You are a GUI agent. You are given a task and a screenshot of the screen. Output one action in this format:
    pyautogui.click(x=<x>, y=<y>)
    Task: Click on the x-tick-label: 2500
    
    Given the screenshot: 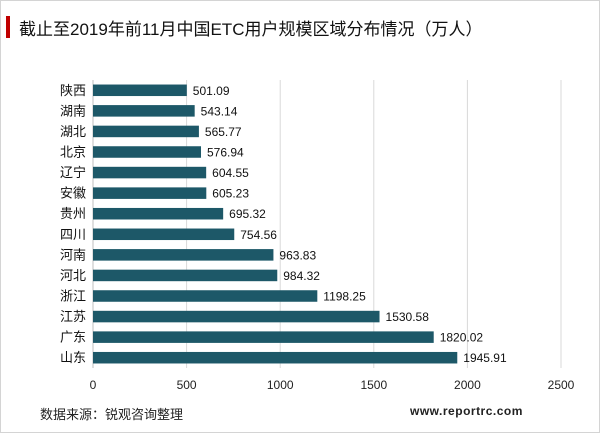 What is the action you would take?
    pyautogui.click(x=561, y=385)
    